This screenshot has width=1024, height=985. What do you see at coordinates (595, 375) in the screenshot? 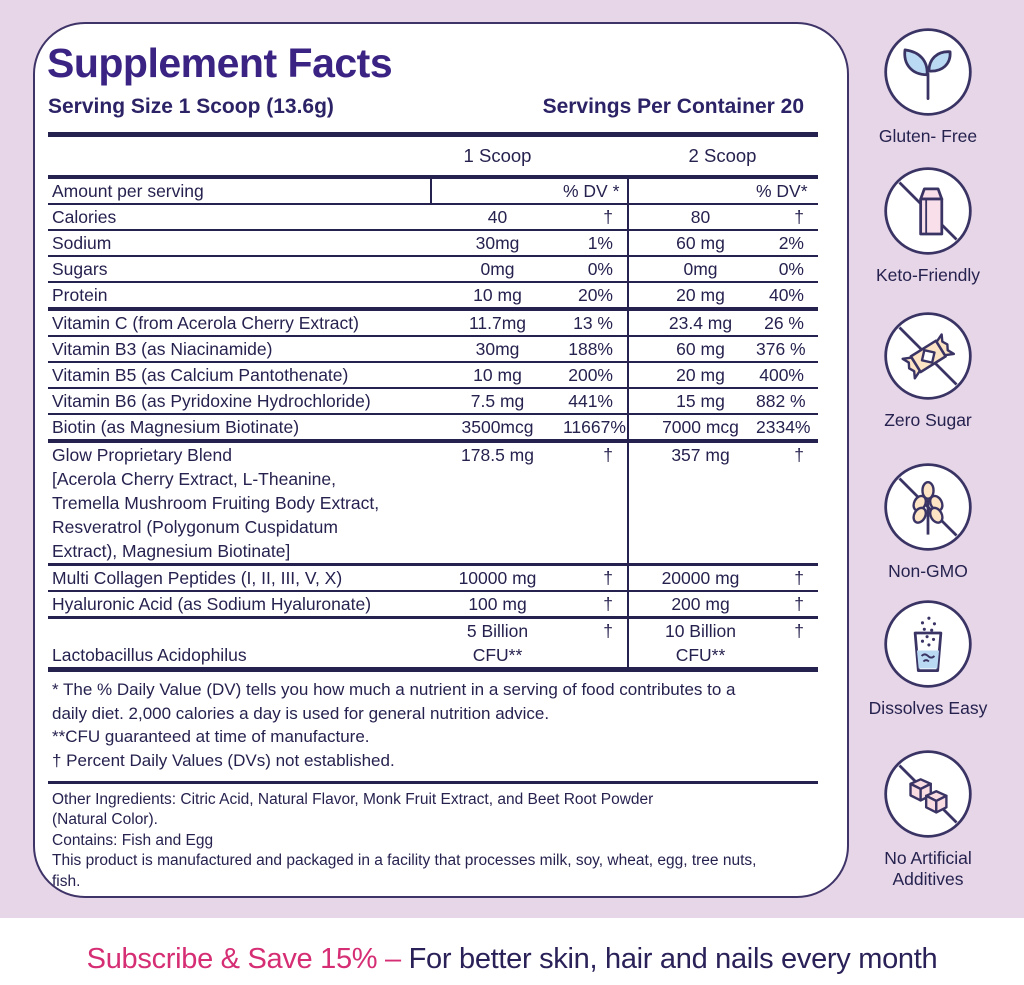
I see `table-cell-dv1: 200%` at bounding box center [595, 375].